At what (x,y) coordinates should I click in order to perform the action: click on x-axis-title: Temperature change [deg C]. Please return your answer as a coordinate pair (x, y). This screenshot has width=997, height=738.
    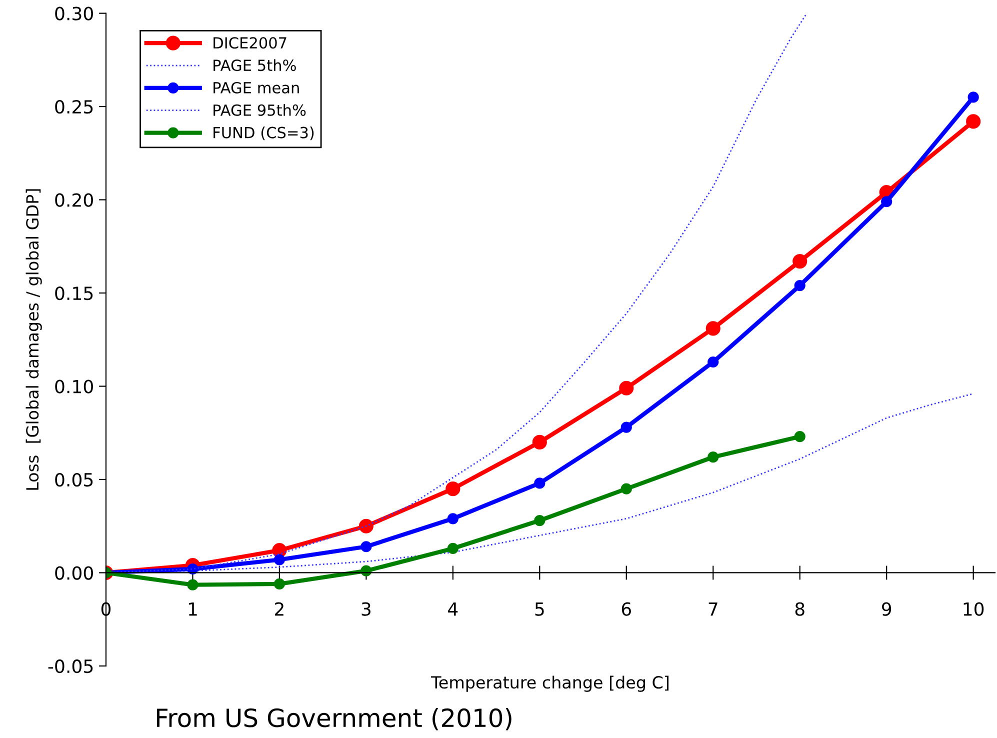
    Looking at the image, I should click on (549, 684).